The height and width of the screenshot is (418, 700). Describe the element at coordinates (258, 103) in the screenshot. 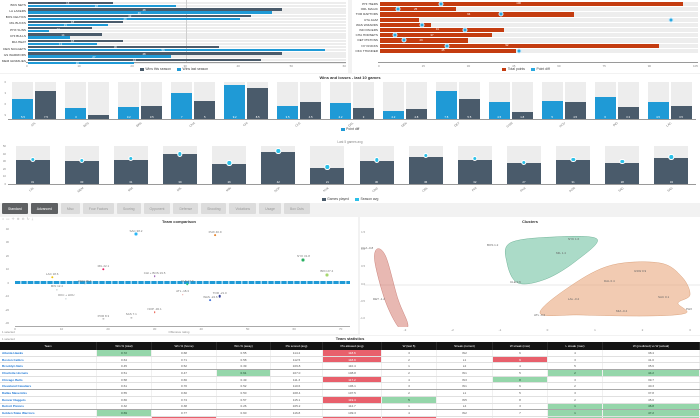

I see `bar: 8.5` at that location.